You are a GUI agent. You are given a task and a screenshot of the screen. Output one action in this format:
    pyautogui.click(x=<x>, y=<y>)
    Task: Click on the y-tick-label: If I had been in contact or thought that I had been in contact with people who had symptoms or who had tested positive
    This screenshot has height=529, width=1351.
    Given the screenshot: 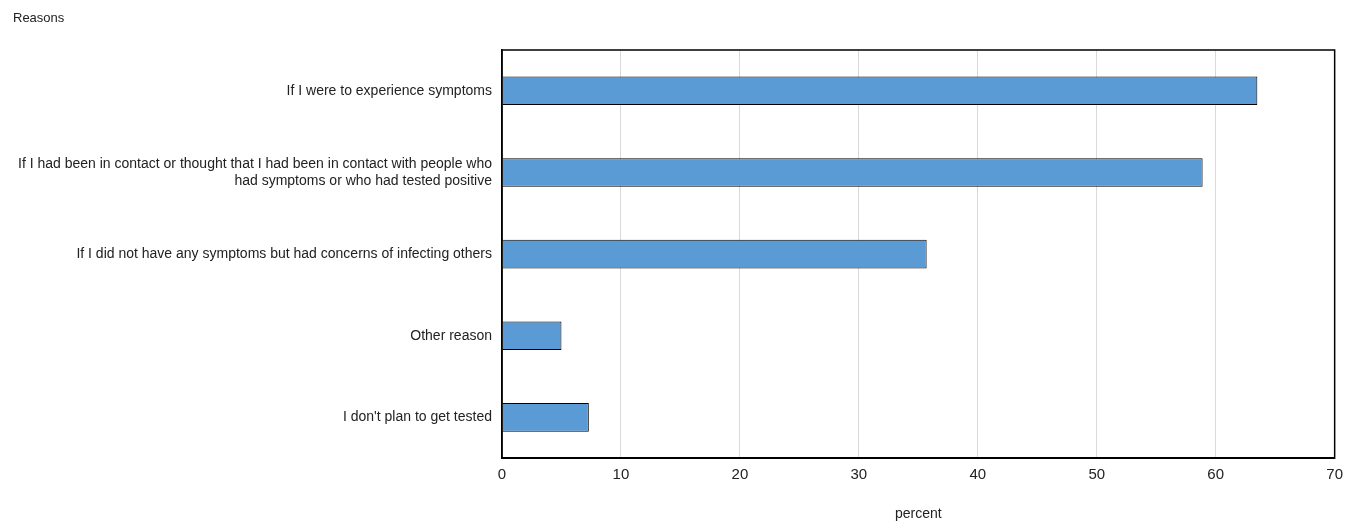 What is the action you would take?
    pyautogui.click(x=255, y=171)
    